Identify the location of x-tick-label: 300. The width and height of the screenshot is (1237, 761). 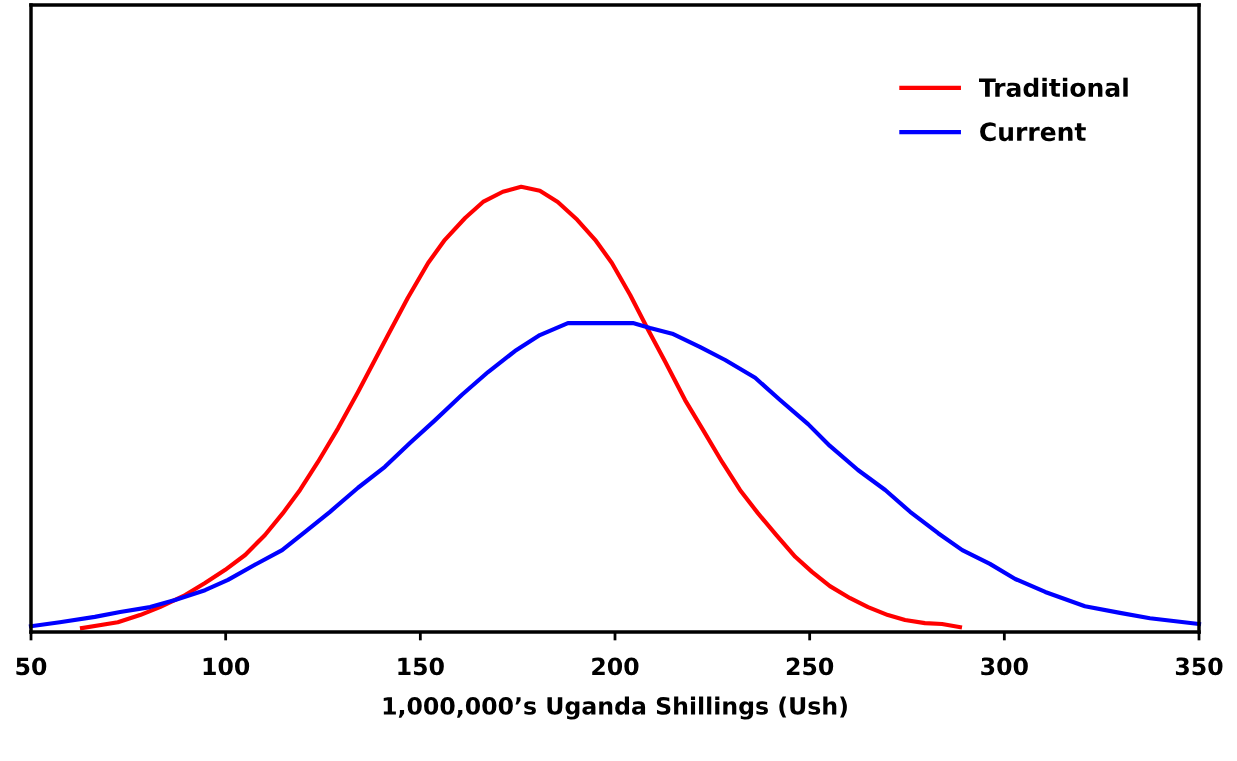
(1004, 666).